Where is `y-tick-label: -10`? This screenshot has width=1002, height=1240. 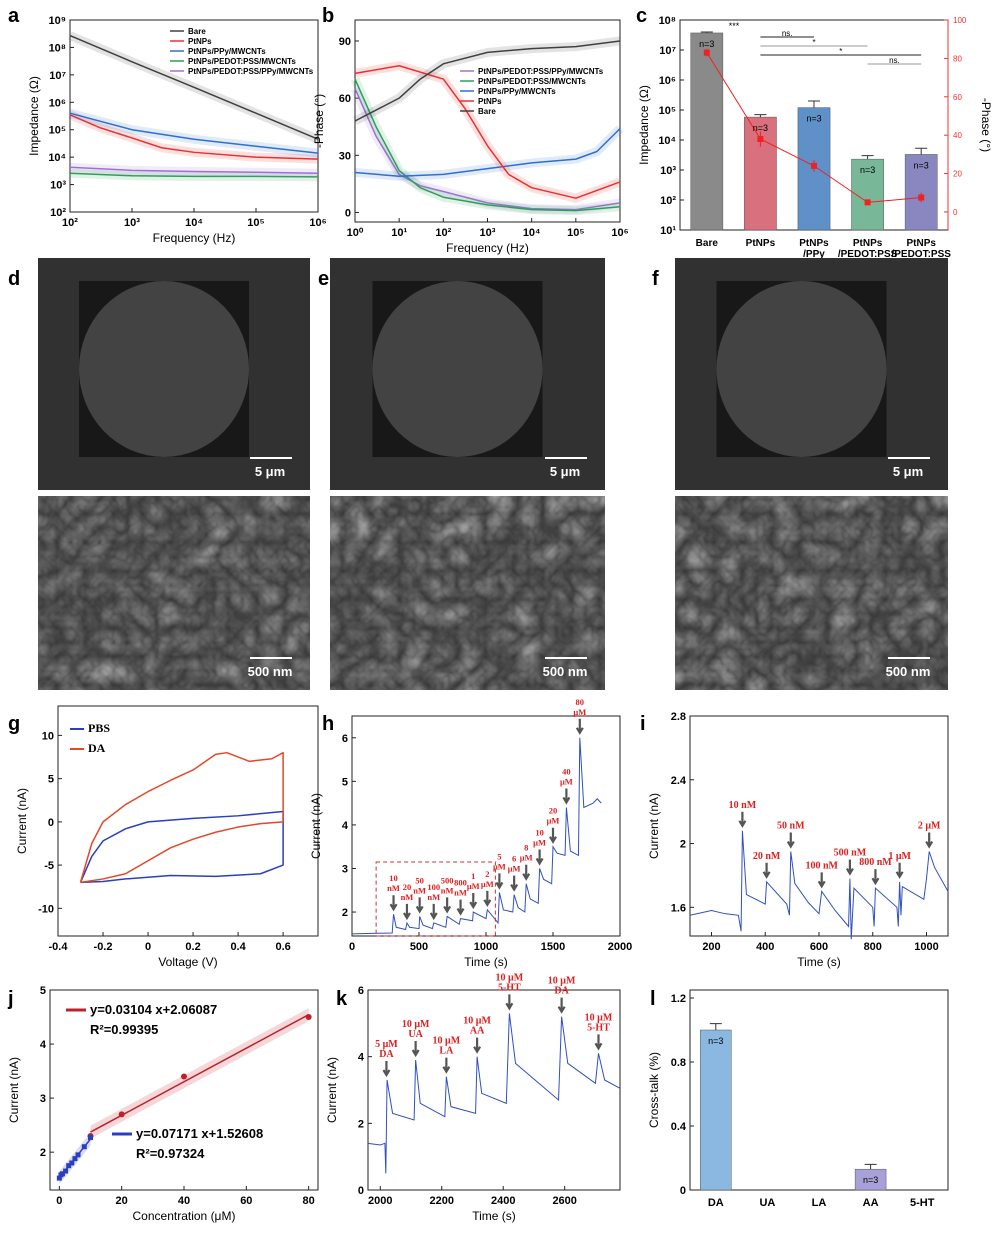
y-tick-label: -10 is located at coordinates (46, 909).